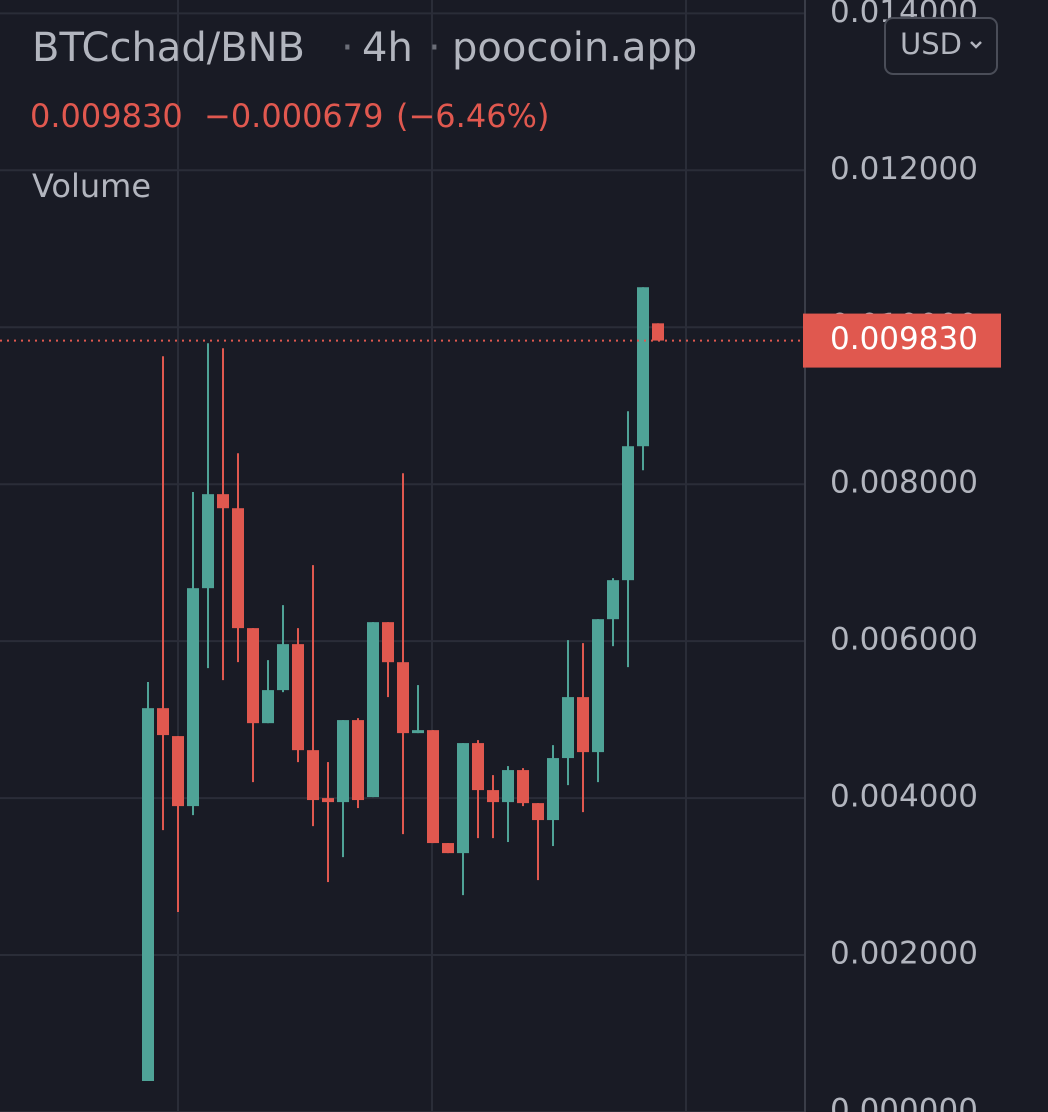 This screenshot has height=1112, width=1048. Describe the element at coordinates (294, 116) in the screenshot. I see `price-change: −0.000679` at that location.